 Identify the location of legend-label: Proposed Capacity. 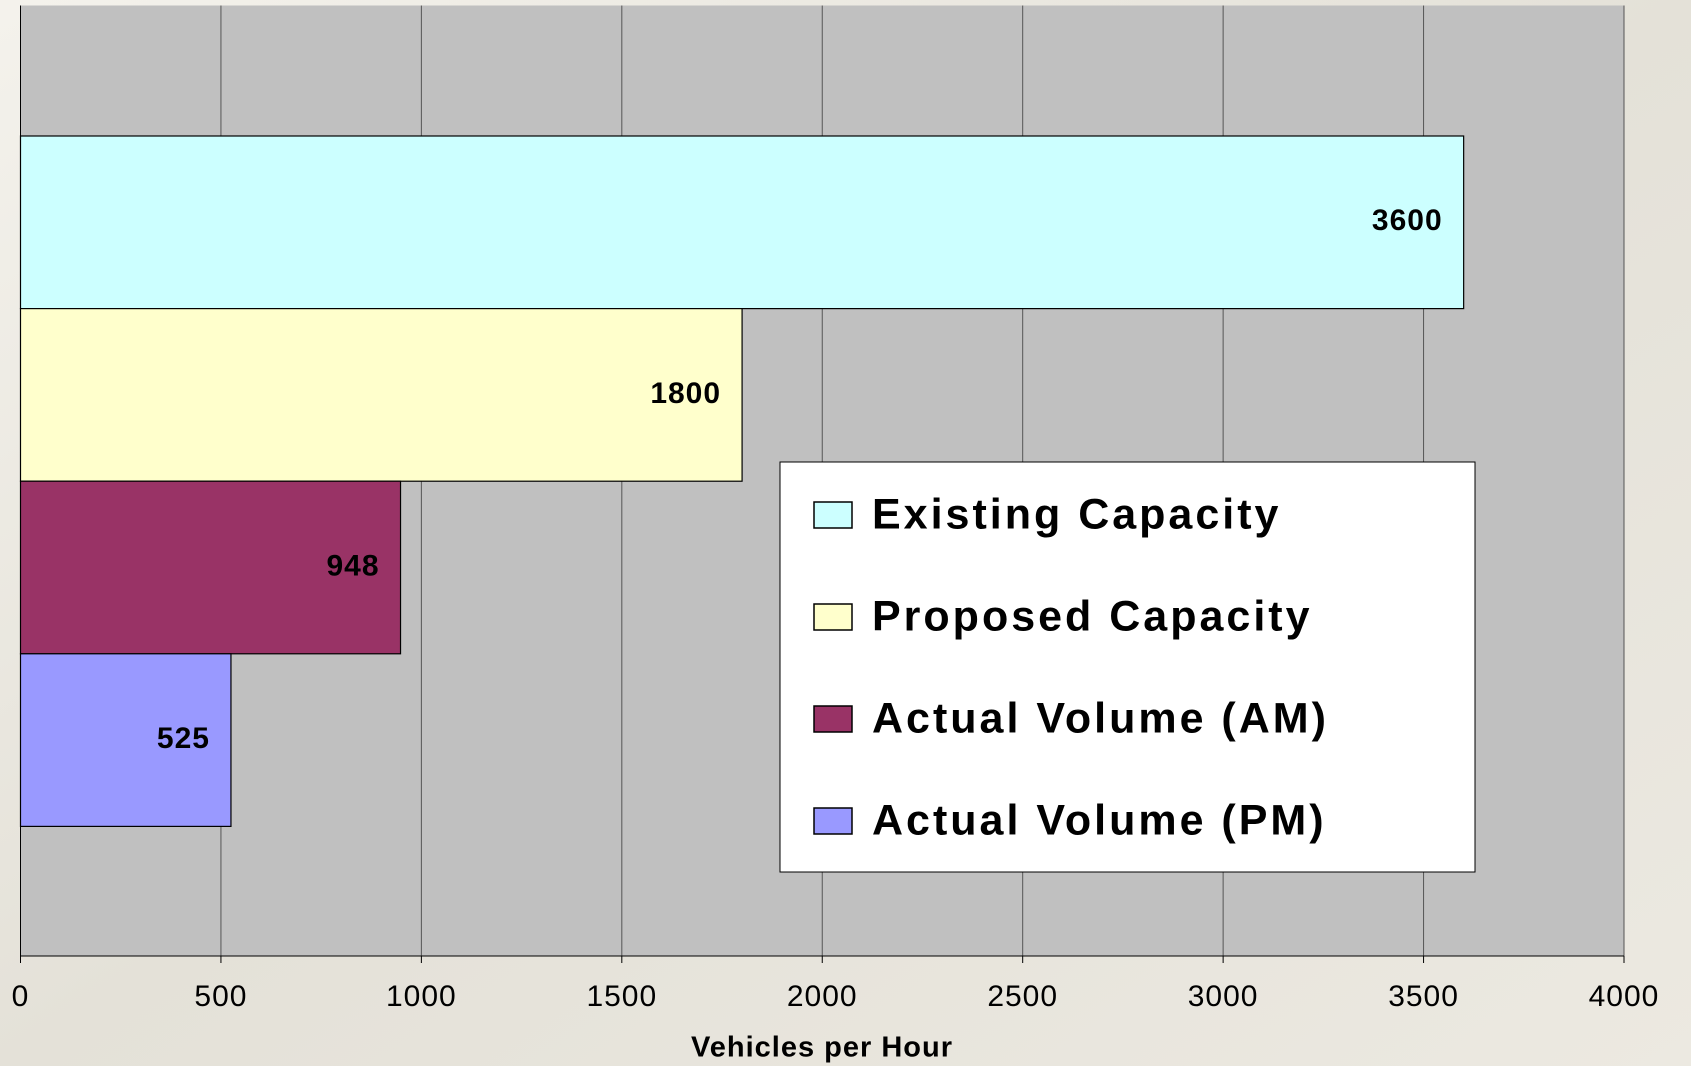
(1092, 616).